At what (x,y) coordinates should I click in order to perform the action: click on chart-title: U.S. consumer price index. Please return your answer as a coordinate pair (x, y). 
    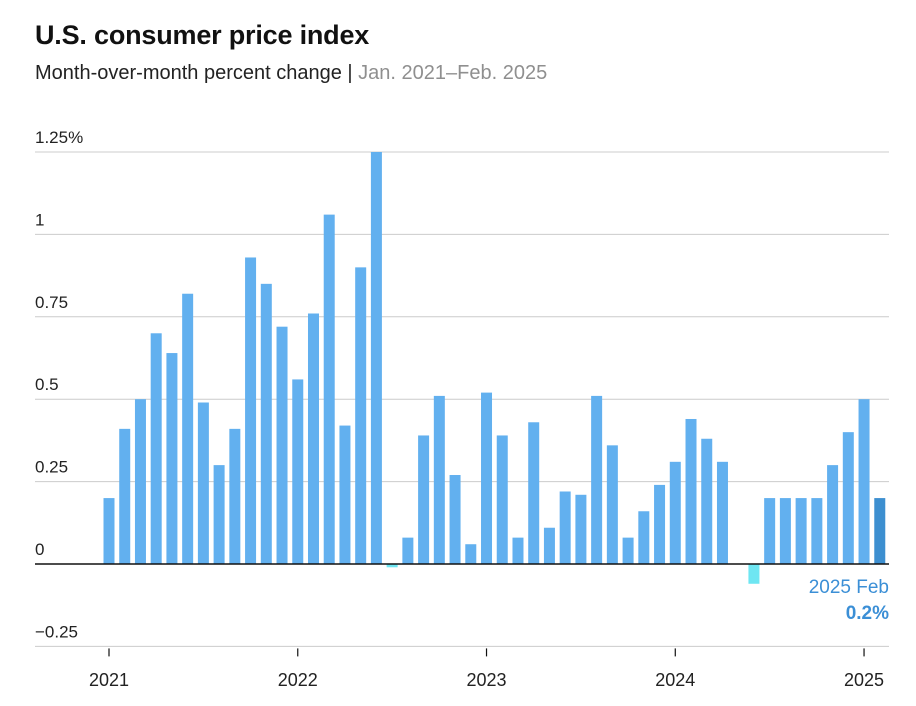
    Looking at the image, I should click on (202, 35).